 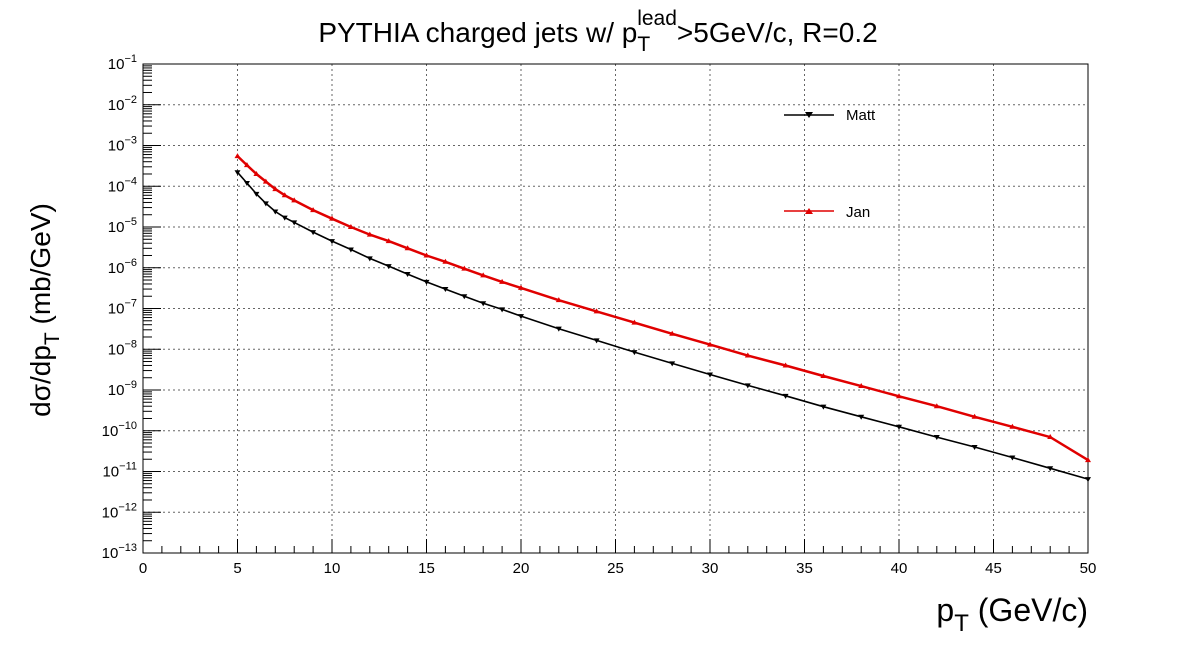 What do you see at coordinates (122, 63) in the screenshot?
I see `y-tick-label: 10⁻¹` at bounding box center [122, 63].